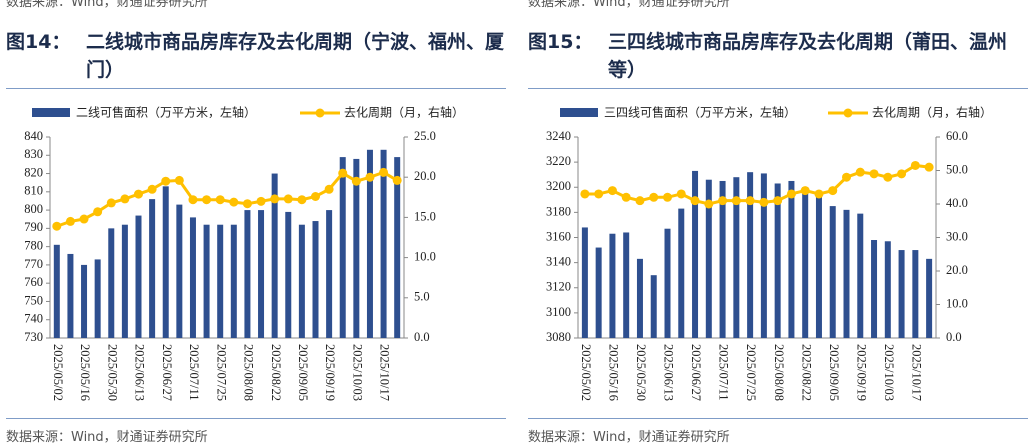 Image resolution: width=1032 pixels, height=448 pixels. Describe the element at coordinates (33, 191) in the screenshot. I see `y-tick-label: 810` at that location.